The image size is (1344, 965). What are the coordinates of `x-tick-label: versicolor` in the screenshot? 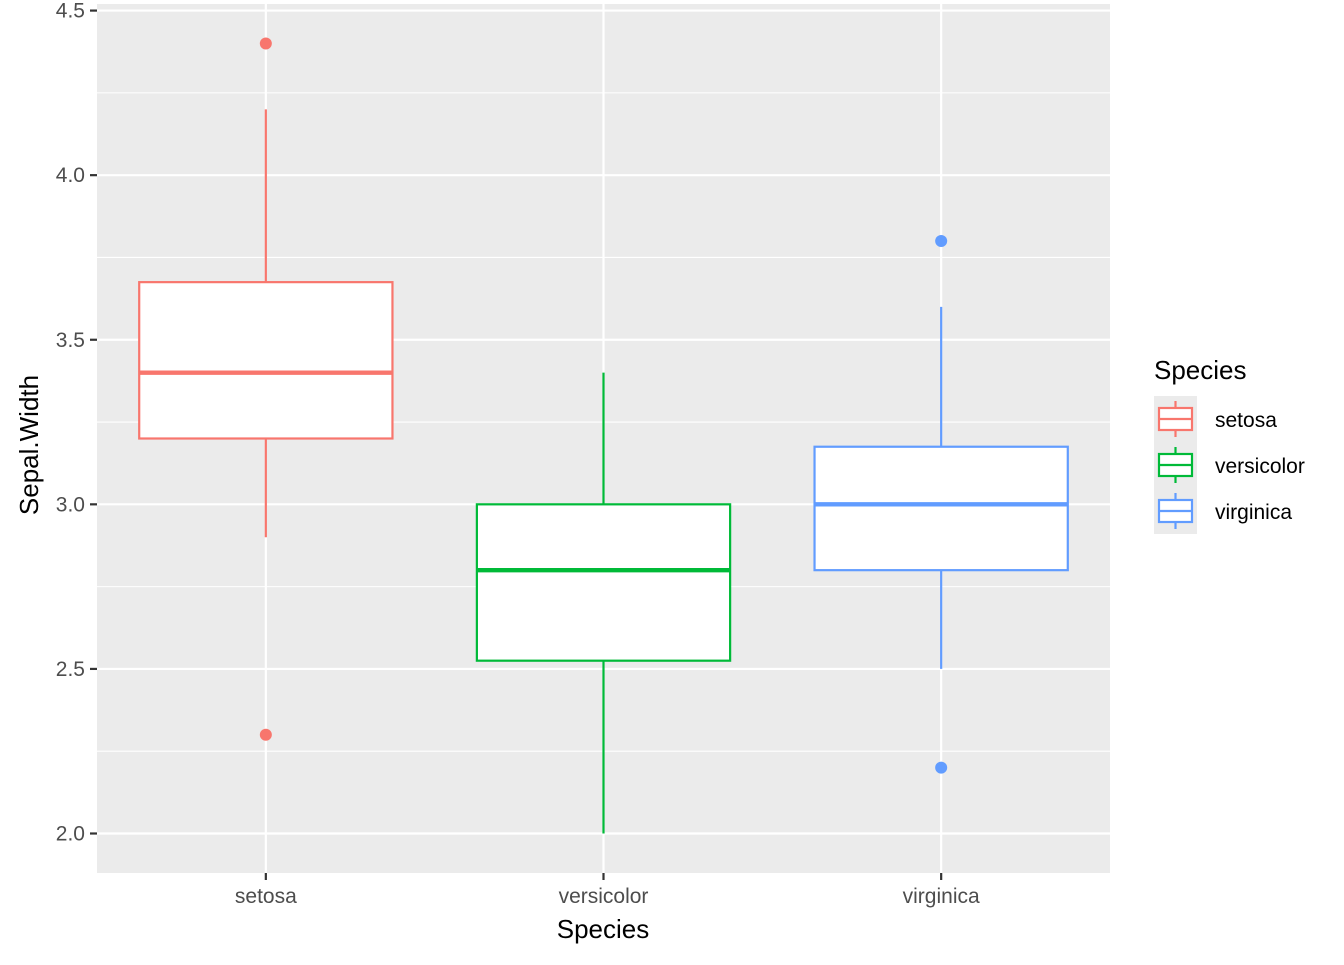 It's located at (604, 896).